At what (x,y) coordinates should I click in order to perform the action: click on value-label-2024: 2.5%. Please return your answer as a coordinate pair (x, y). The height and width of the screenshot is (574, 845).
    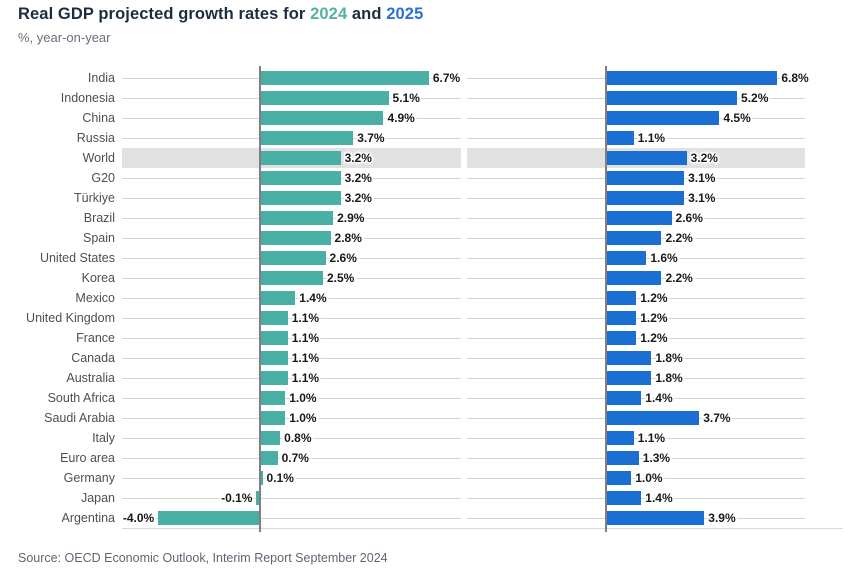
    Looking at the image, I should click on (341, 278).